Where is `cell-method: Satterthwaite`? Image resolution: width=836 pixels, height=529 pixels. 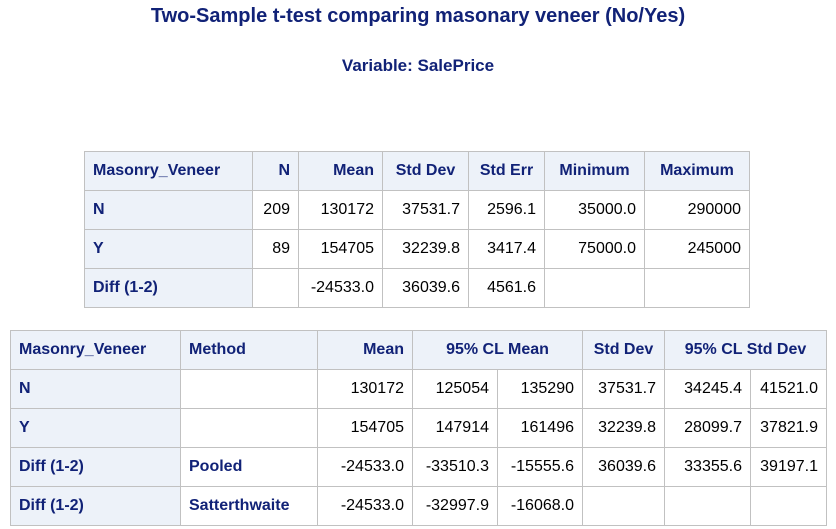
cell-method: Satterthwaite is located at coordinates (249, 506).